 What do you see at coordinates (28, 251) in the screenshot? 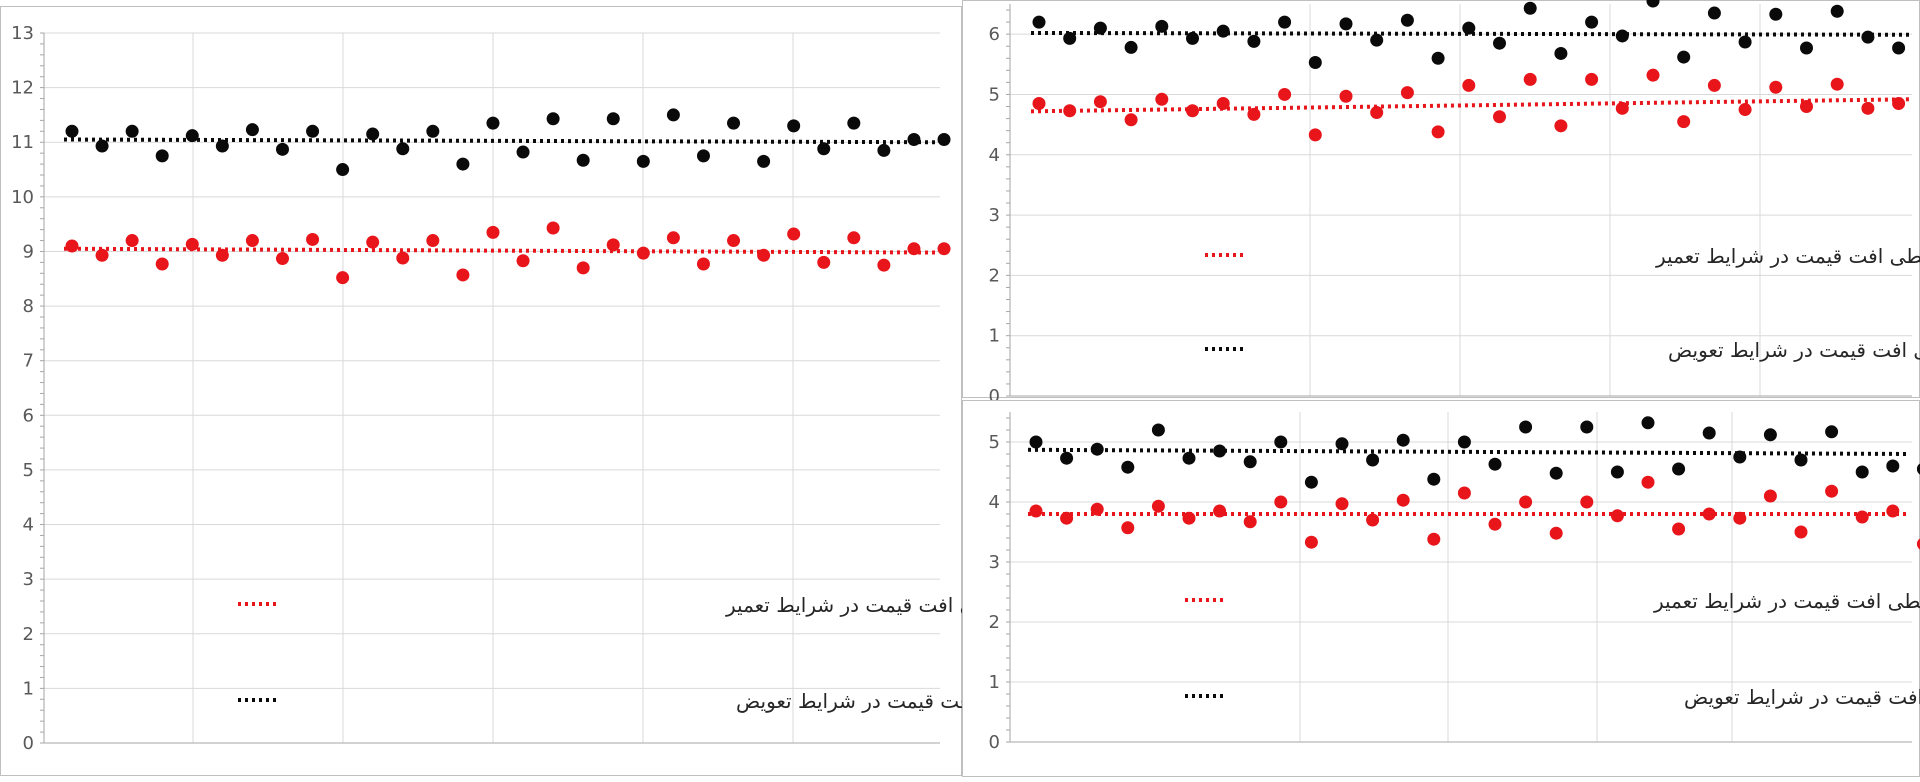
I see `y-tick-label: 9` at bounding box center [28, 251].